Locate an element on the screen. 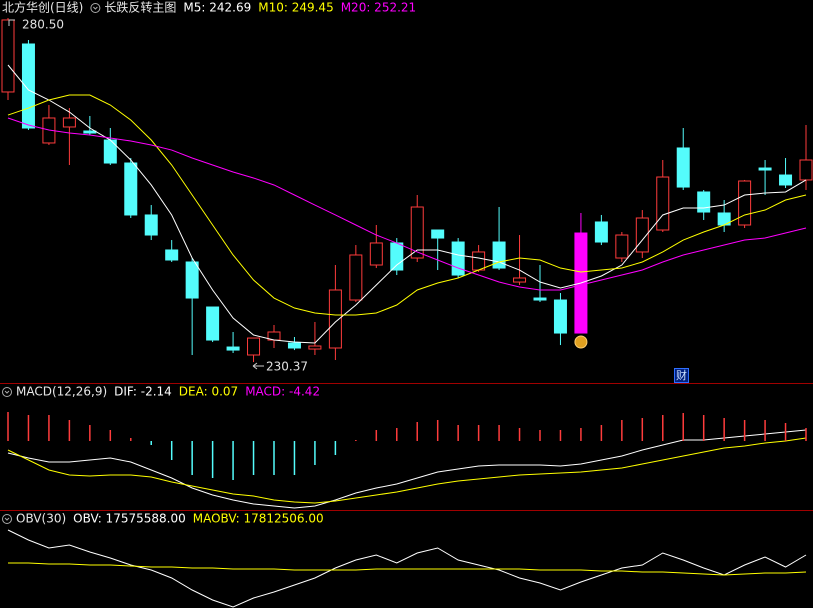 This screenshot has height=608, width=813. high-annotation: 280.50 is located at coordinates (43, 25).